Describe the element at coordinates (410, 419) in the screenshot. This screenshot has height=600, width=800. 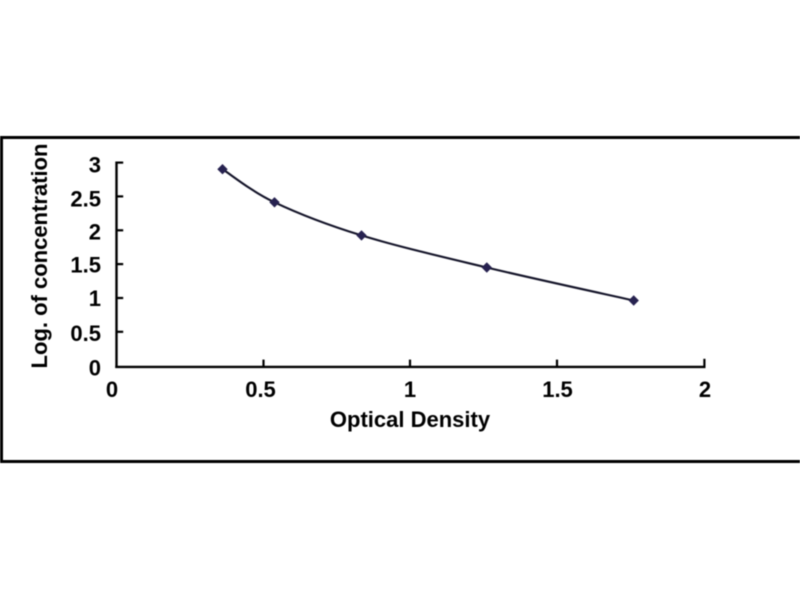
I see `svg-text: Optical Density` at that location.